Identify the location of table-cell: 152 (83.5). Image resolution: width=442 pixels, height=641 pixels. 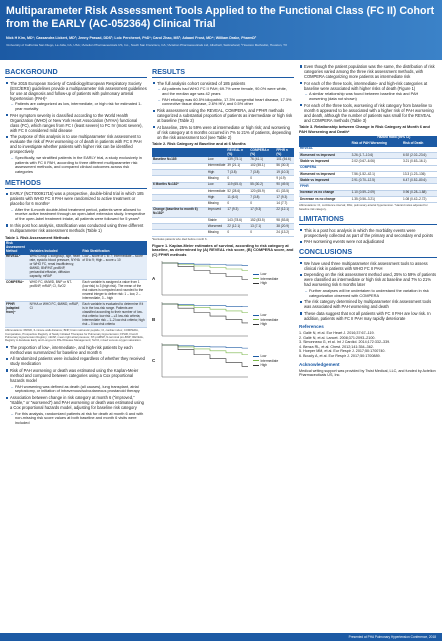
(262, 221).